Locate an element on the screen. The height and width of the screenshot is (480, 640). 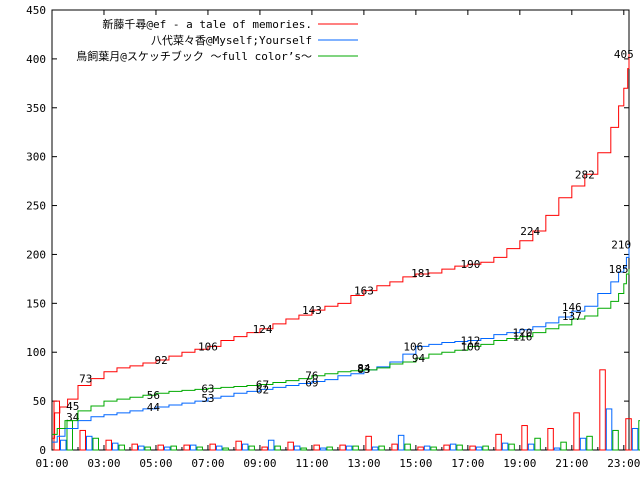
data-label: 163 is located at coordinates (364, 291).